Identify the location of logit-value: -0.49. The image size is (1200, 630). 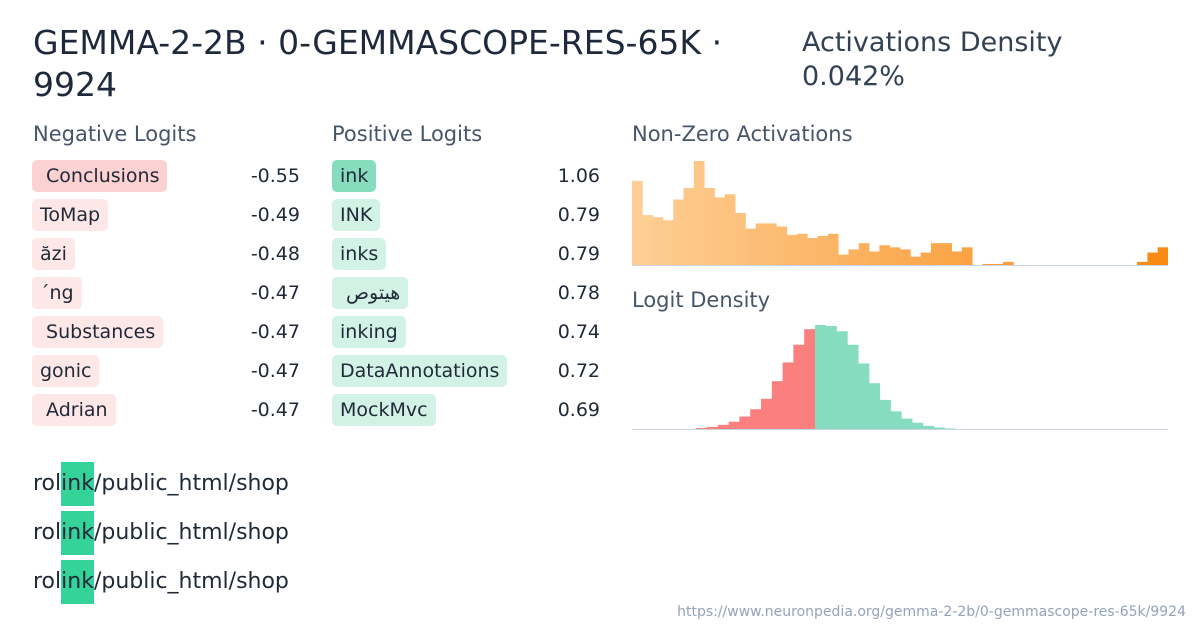
(275, 215).